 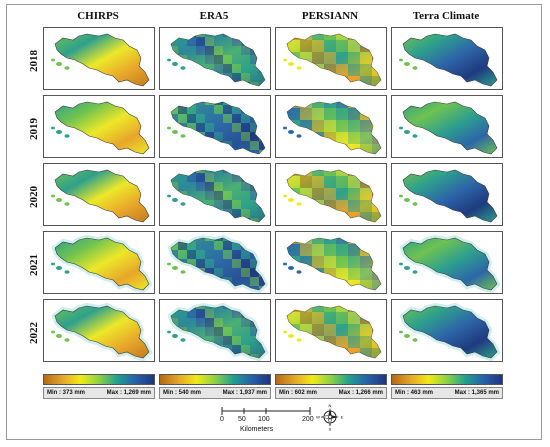 I want to click on row-title-2022: 2022, so click(x=34, y=333).